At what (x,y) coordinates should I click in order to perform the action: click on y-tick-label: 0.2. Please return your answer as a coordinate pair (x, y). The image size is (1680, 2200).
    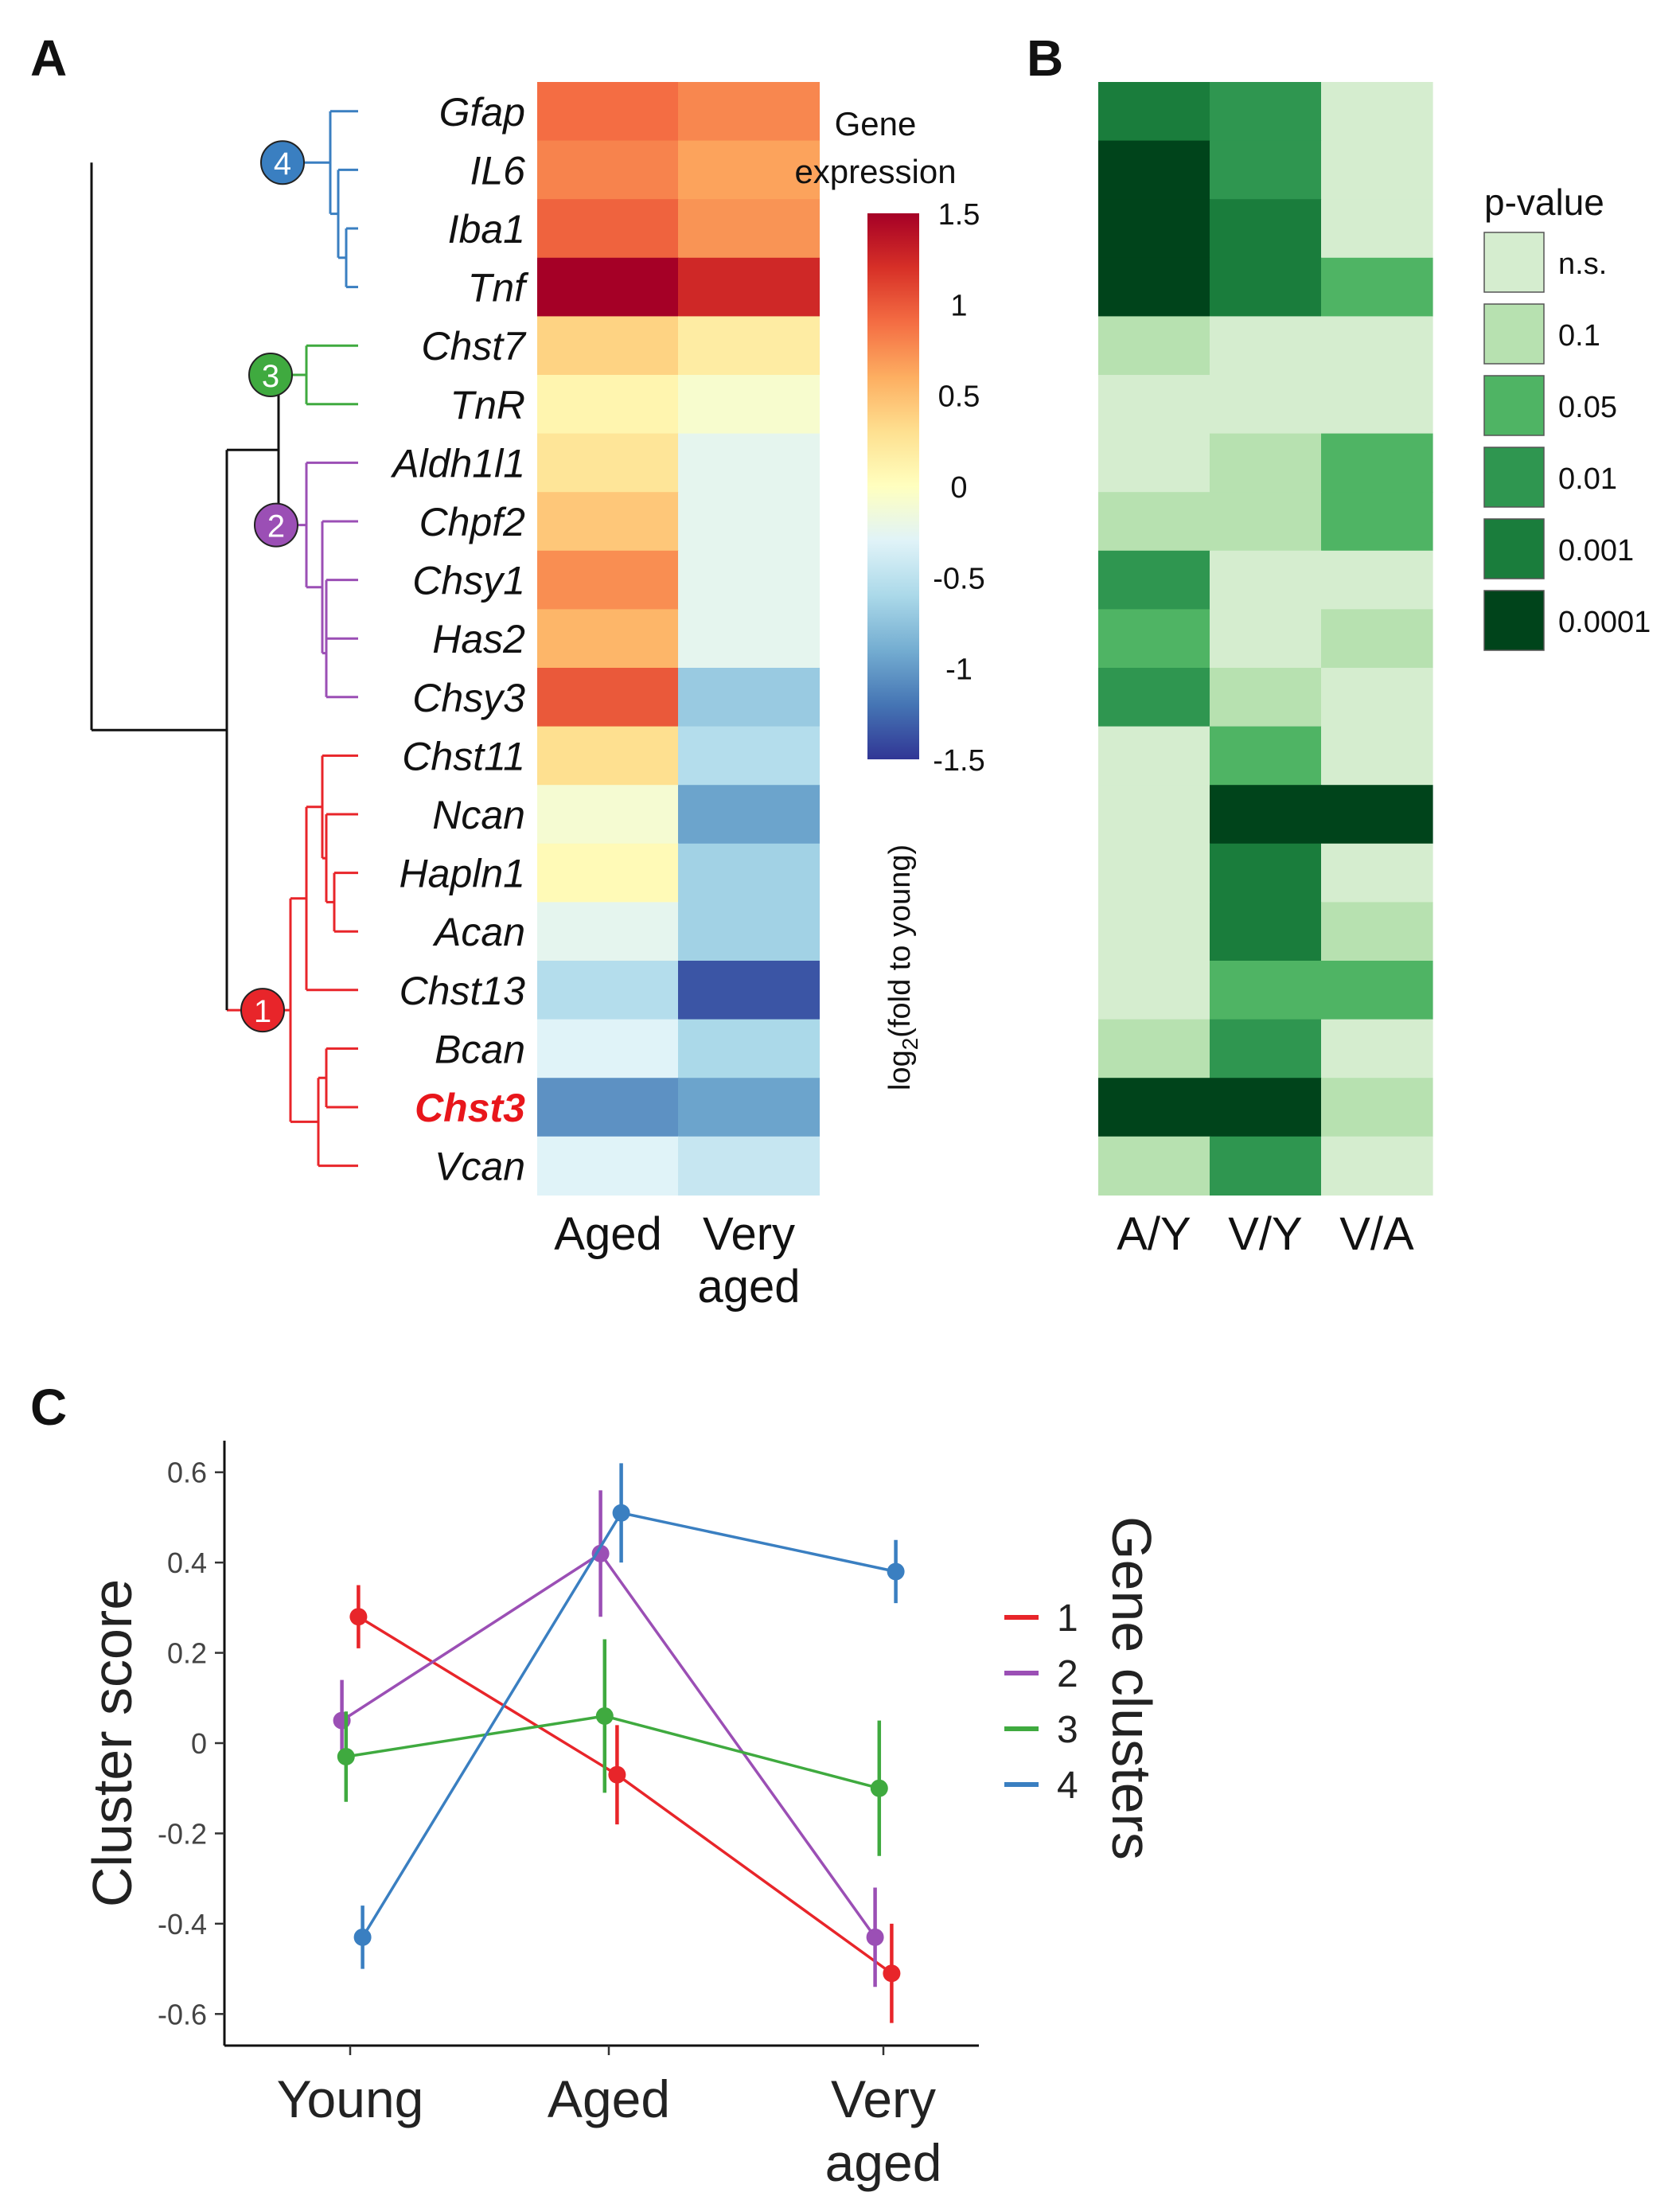
    Looking at the image, I should click on (187, 1653).